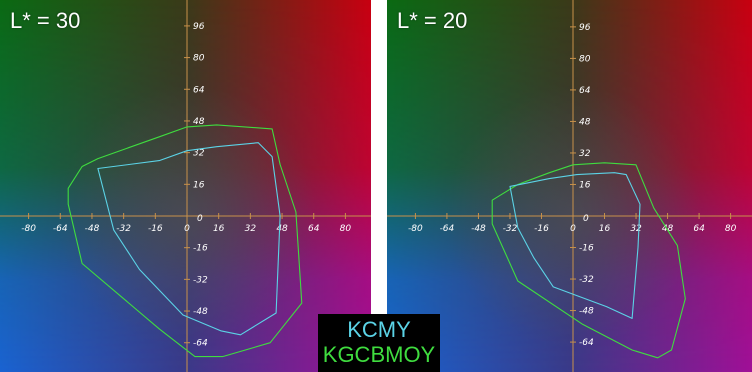 Image resolution: width=752 pixels, height=372 pixels. I want to click on legend-box: KCMY KGCBMOY, so click(379, 343).